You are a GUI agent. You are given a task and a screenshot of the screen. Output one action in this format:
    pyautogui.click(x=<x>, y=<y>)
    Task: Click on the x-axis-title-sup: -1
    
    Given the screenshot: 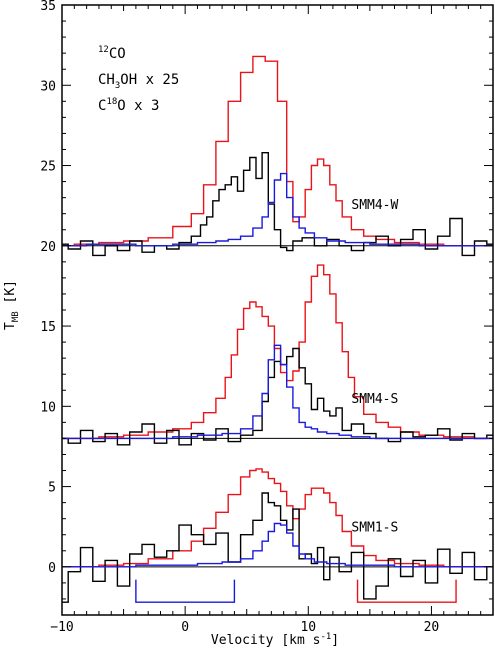 What is the action you would take?
    pyautogui.click(x=325, y=637)
    